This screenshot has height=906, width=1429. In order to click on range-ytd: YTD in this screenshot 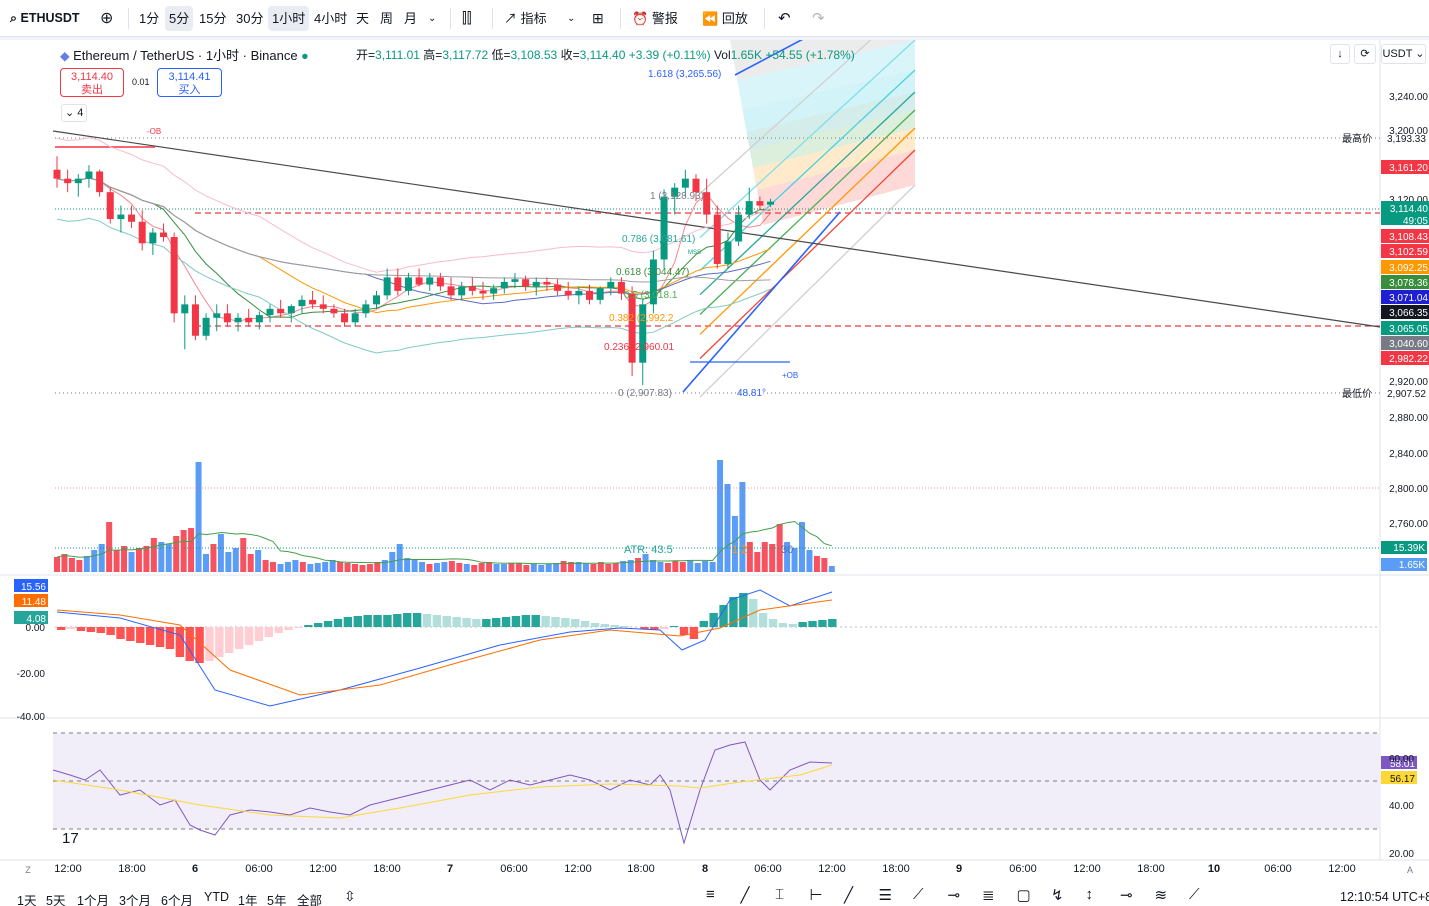, I will do `click(216, 897)`.